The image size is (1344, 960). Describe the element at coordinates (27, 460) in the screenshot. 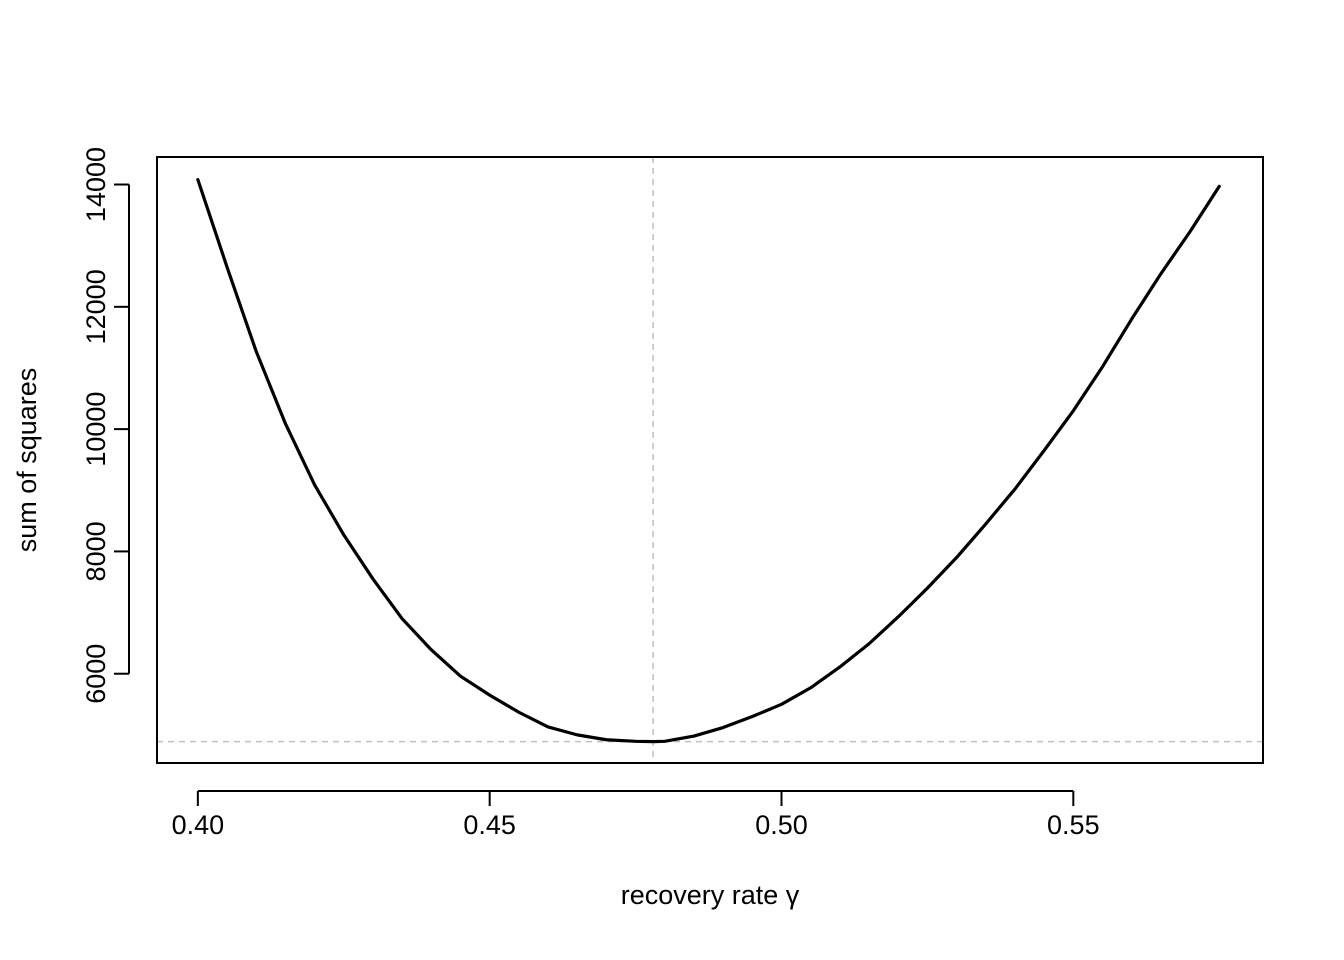

I see `y-axis-title: sum of squares` at that location.